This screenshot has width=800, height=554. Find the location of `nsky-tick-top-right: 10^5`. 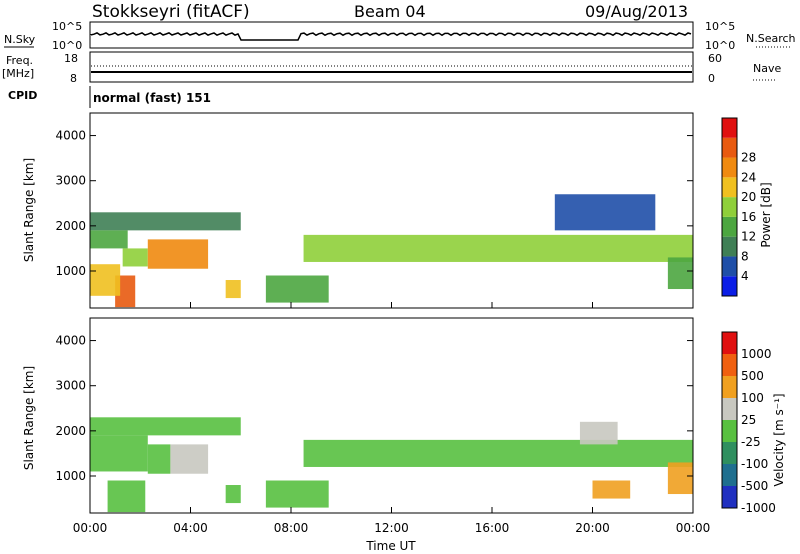

nsky-tick-top-right: 10^5 is located at coordinates (720, 26).